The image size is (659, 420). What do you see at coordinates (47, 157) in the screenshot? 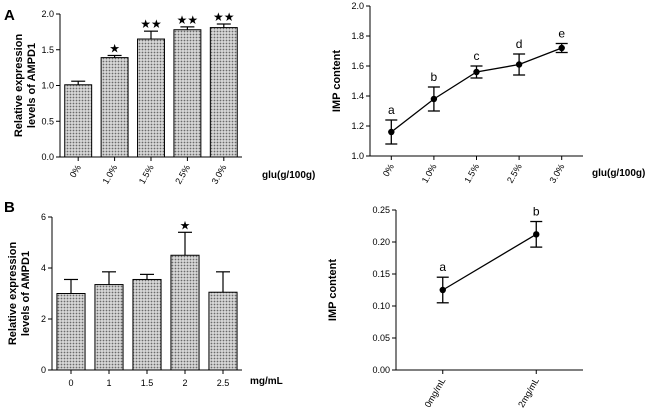
I see `y-tick-label: 0.0` at bounding box center [47, 157].